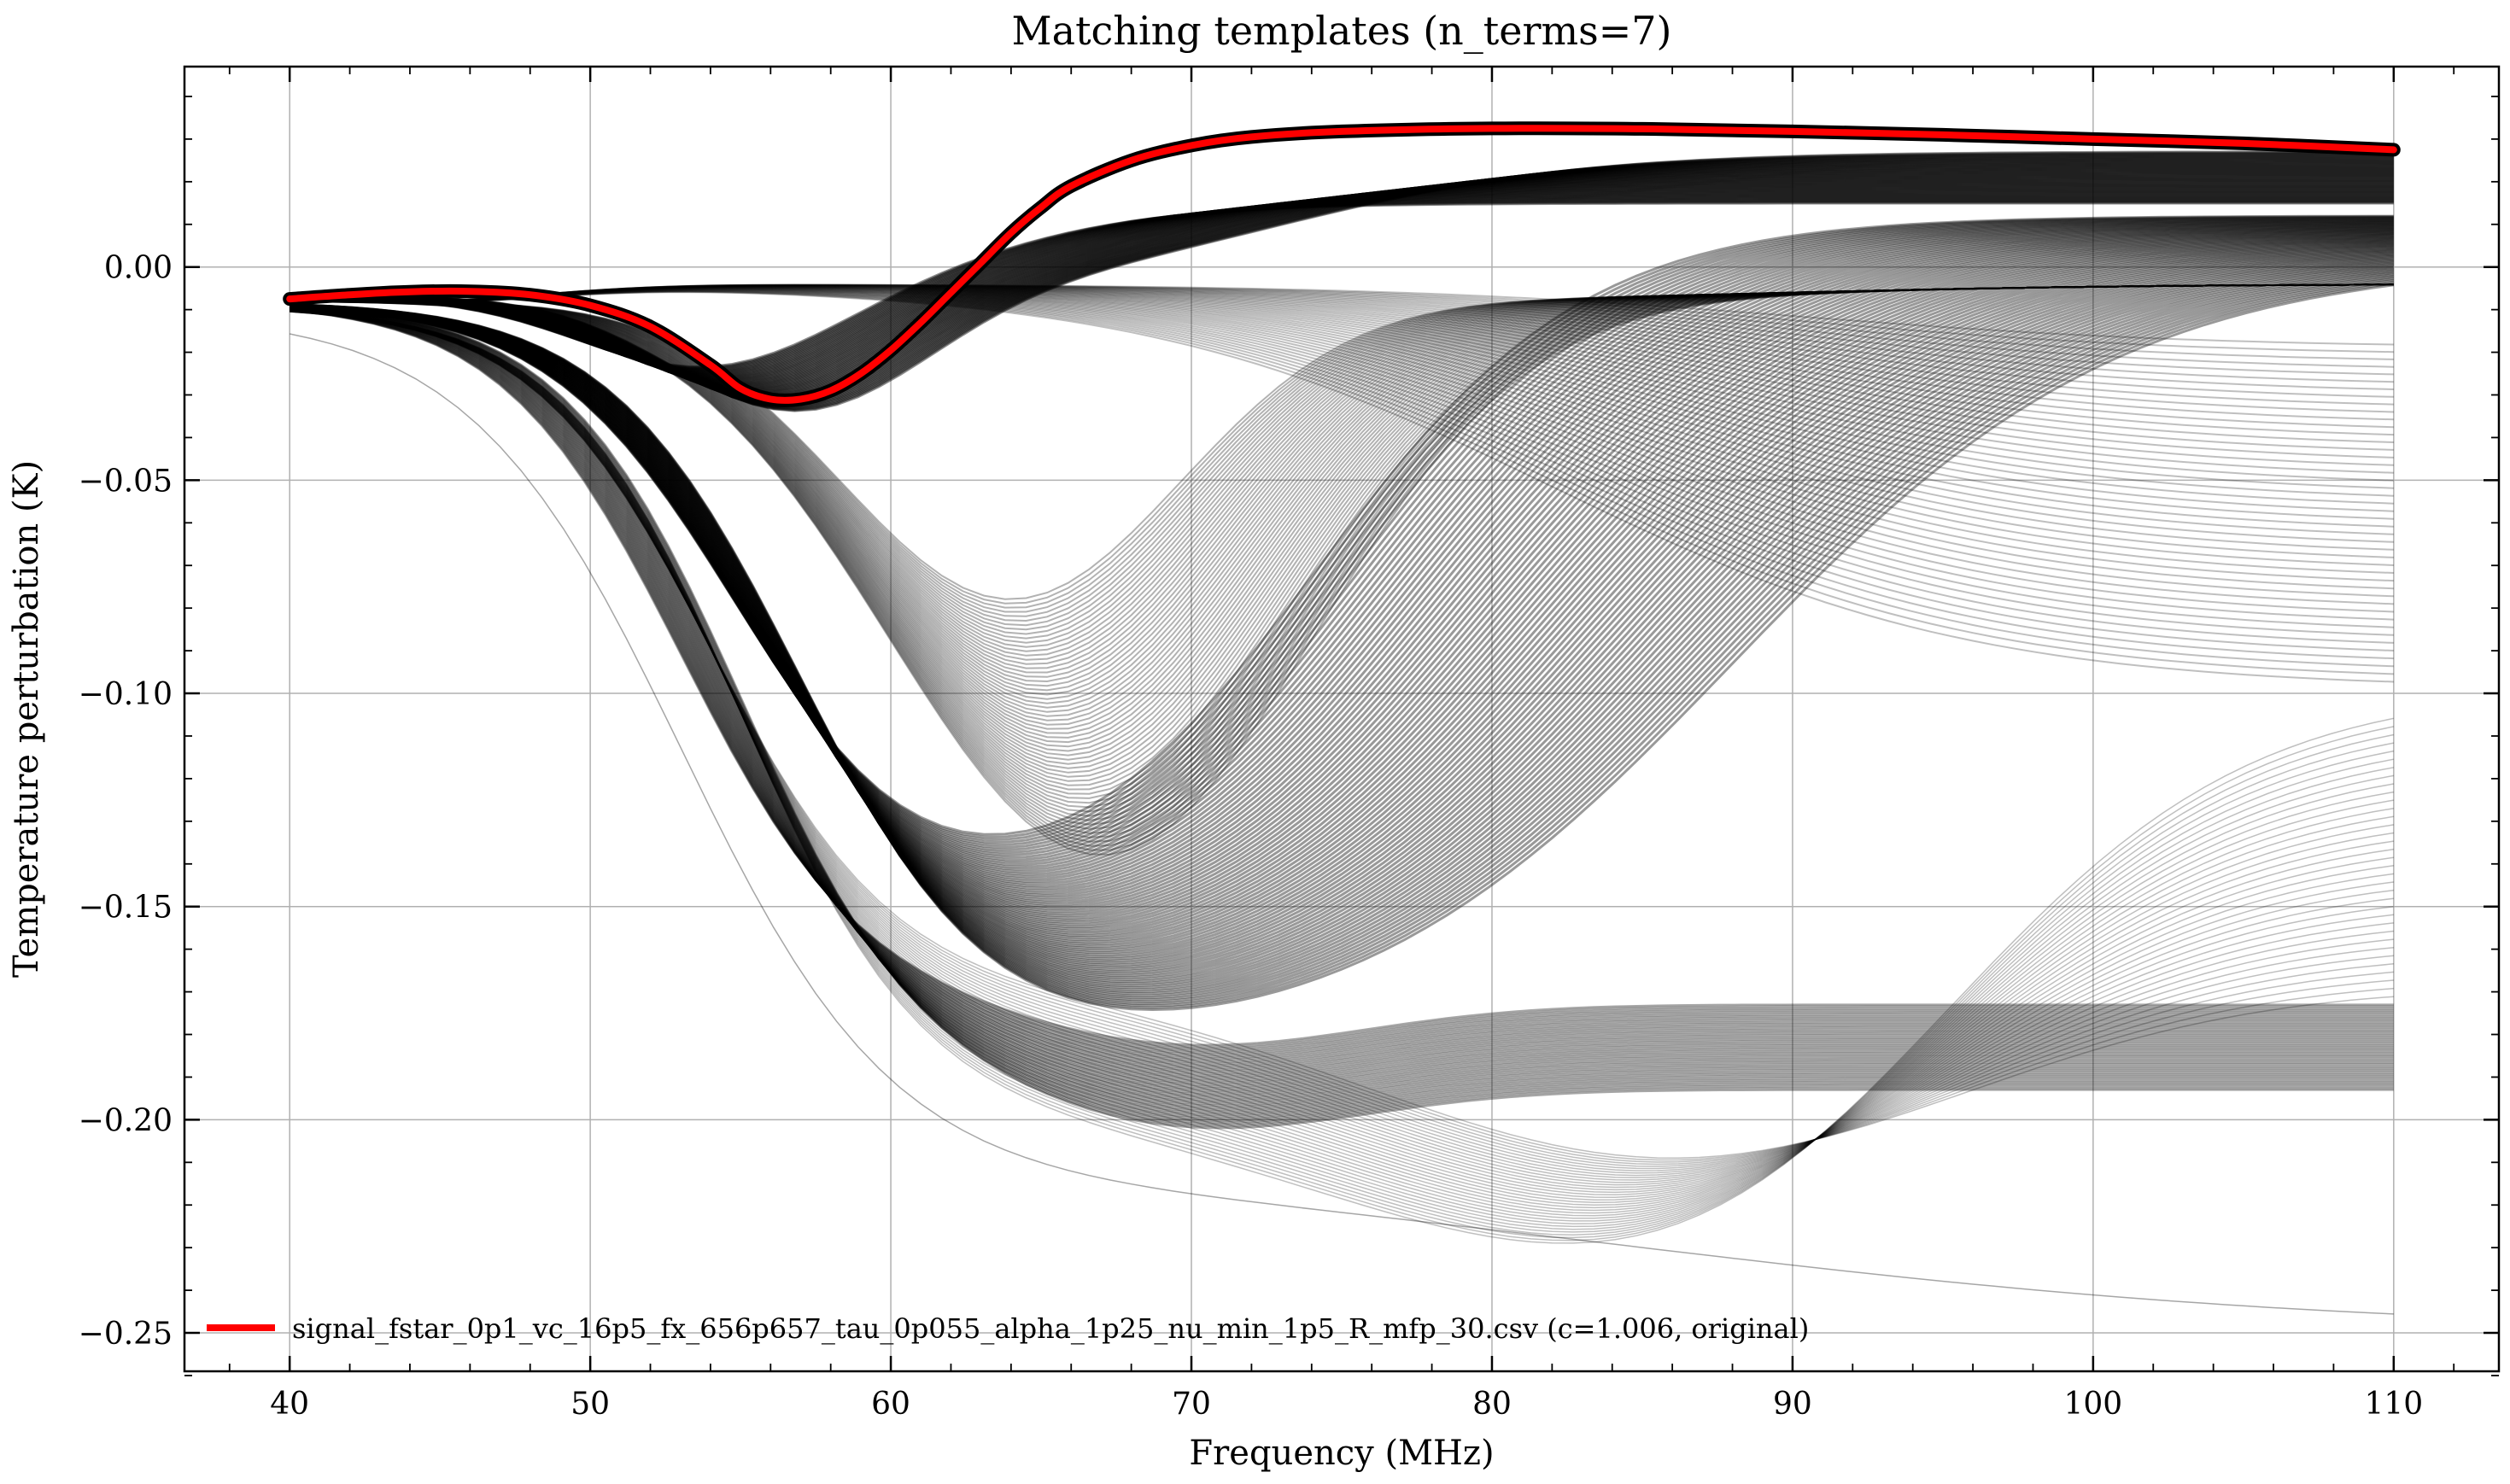 The height and width of the screenshot is (1484, 2510). Describe the element at coordinates (126, 482) in the screenshot. I see `y-tick-label: −0.05` at that location.